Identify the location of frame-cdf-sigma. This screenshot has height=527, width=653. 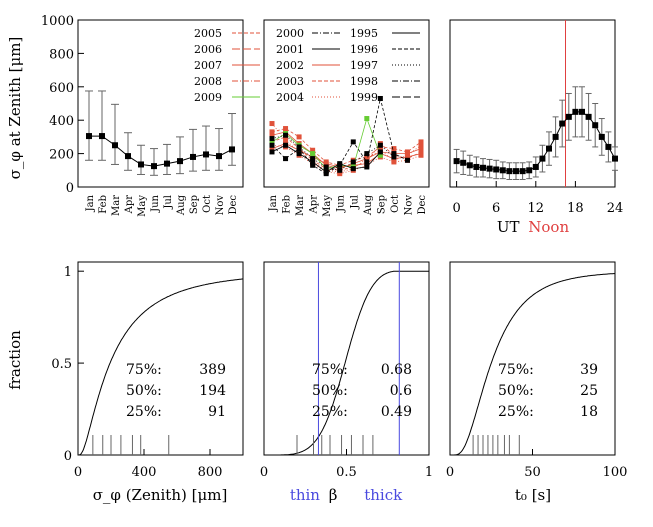
(160, 358).